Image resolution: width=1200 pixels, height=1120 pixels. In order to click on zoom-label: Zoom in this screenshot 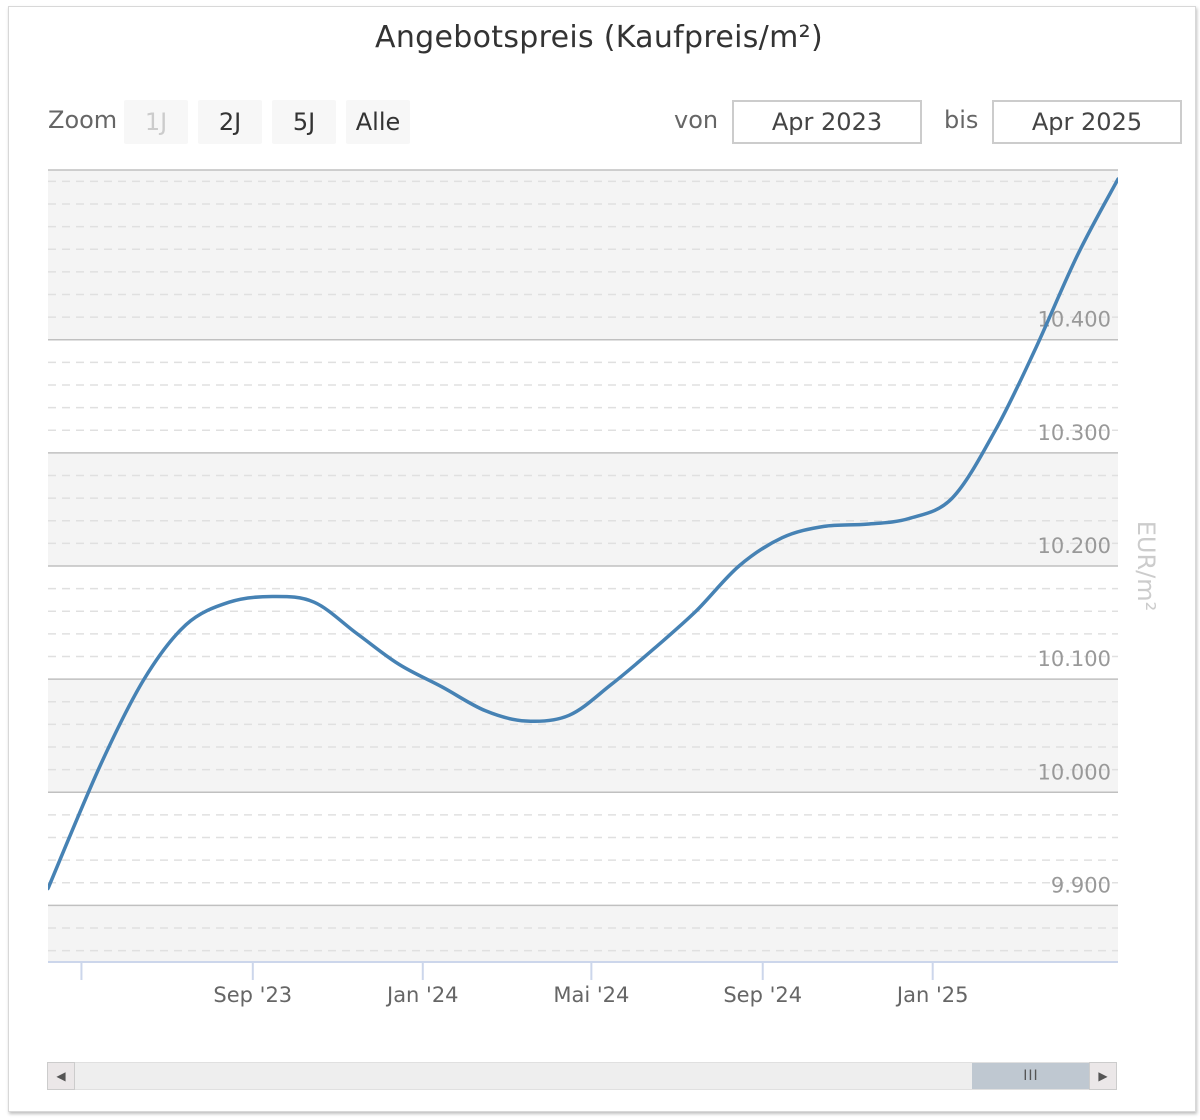, I will do `click(83, 120)`.